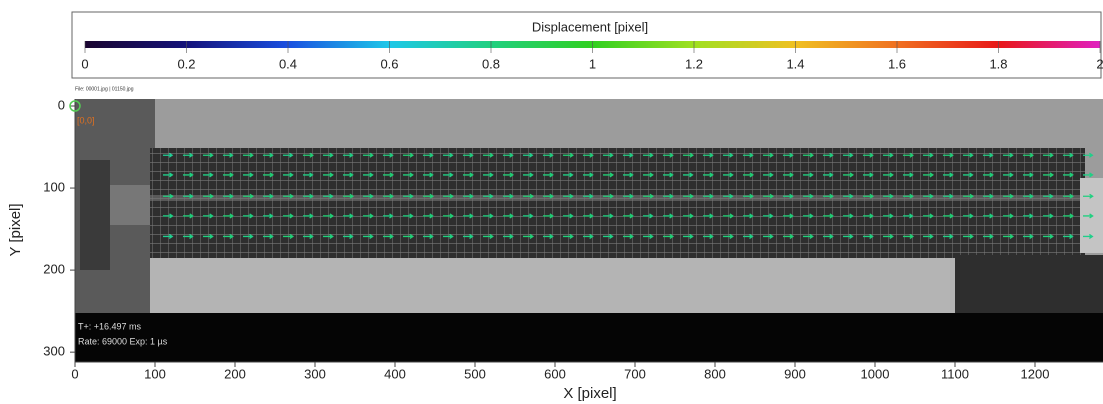  Describe the element at coordinates (315, 373) in the screenshot. I see `x-tick-label: 300` at that location.